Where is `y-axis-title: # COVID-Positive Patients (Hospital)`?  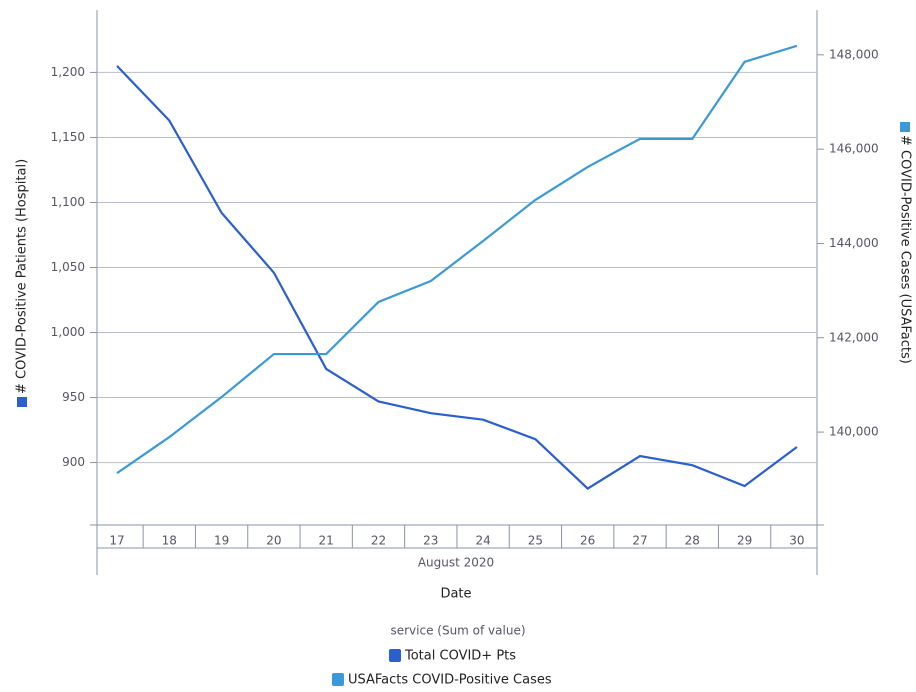
y-axis-title: # COVID-Positive Patients (Hospital) is located at coordinates (22, 283).